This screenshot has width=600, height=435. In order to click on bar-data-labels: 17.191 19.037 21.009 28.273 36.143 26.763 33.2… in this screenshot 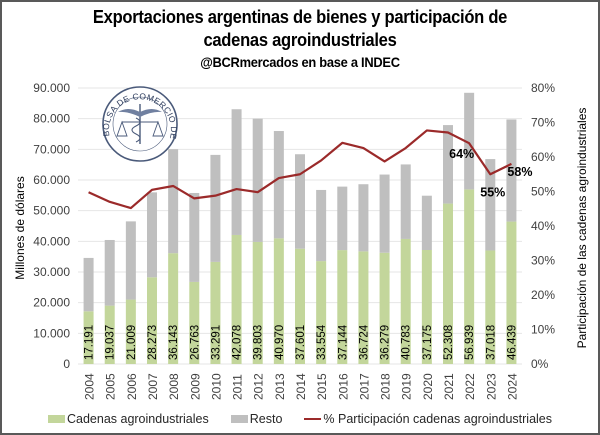, I will do `click(301, 342)`.